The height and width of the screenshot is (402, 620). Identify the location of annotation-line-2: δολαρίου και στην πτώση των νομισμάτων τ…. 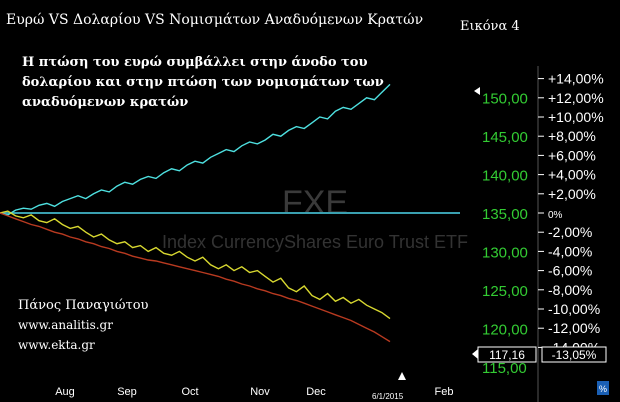
(203, 82).